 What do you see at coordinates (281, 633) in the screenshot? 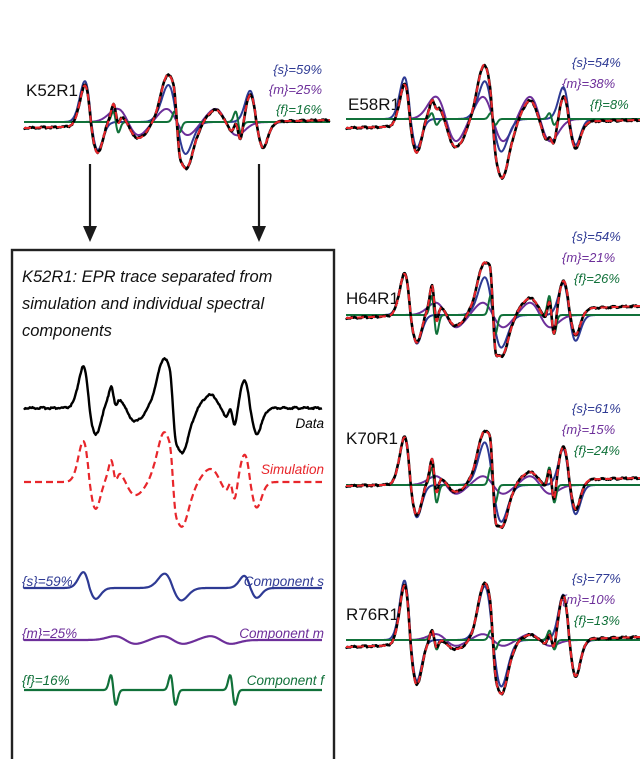
I see `trace-label-component-m: Component m` at bounding box center [281, 633].